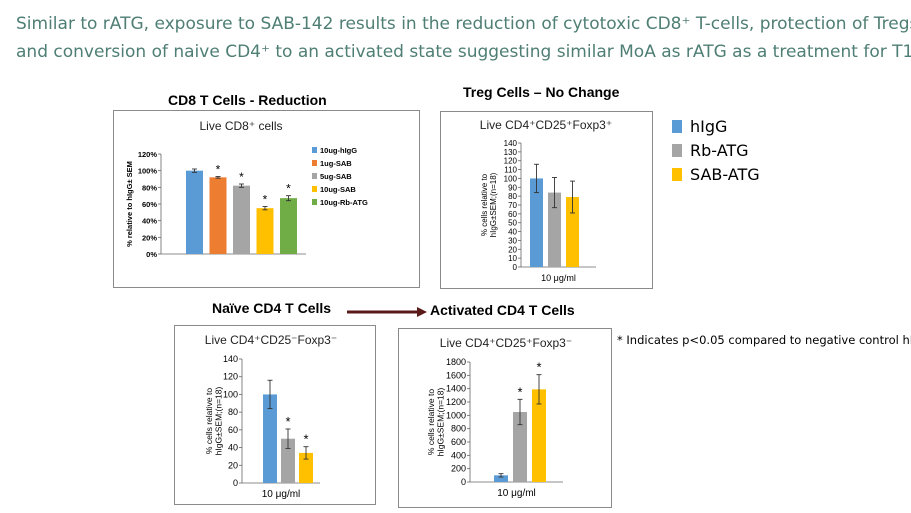  What do you see at coordinates (247, 100) in the screenshot?
I see `heading-cd8: CD8 T Cells - Reduction` at bounding box center [247, 100].